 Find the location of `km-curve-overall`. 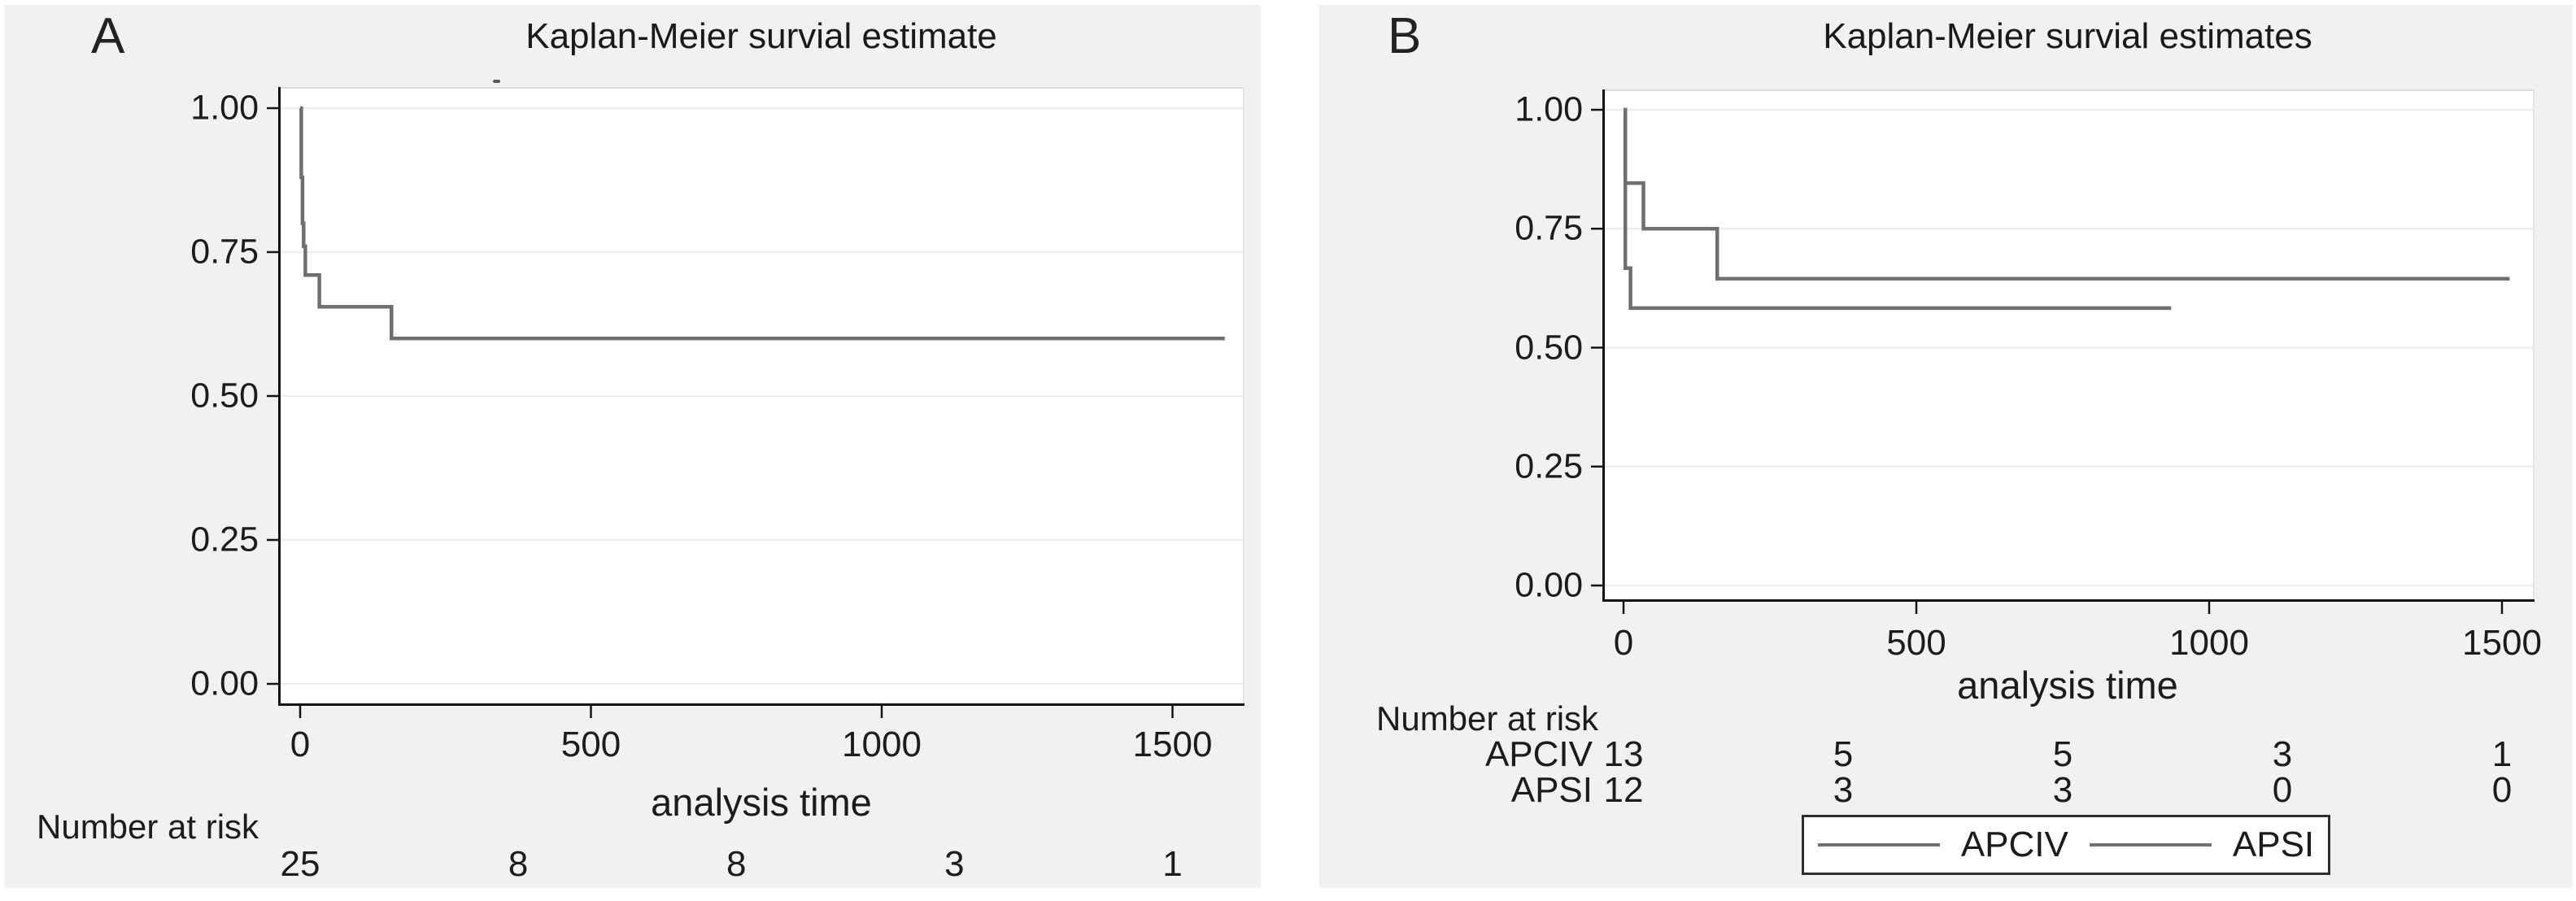

km-curve-overall is located at coordinates (762, 223).